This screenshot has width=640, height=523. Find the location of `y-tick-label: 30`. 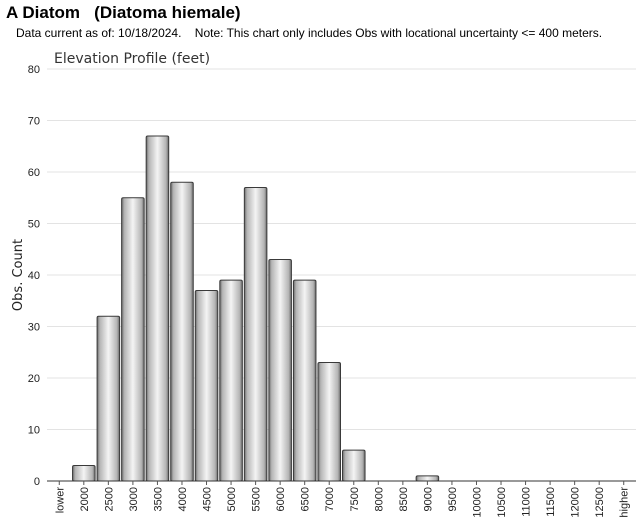

y-tick-label: 30 is located at coordinates (34, 328).